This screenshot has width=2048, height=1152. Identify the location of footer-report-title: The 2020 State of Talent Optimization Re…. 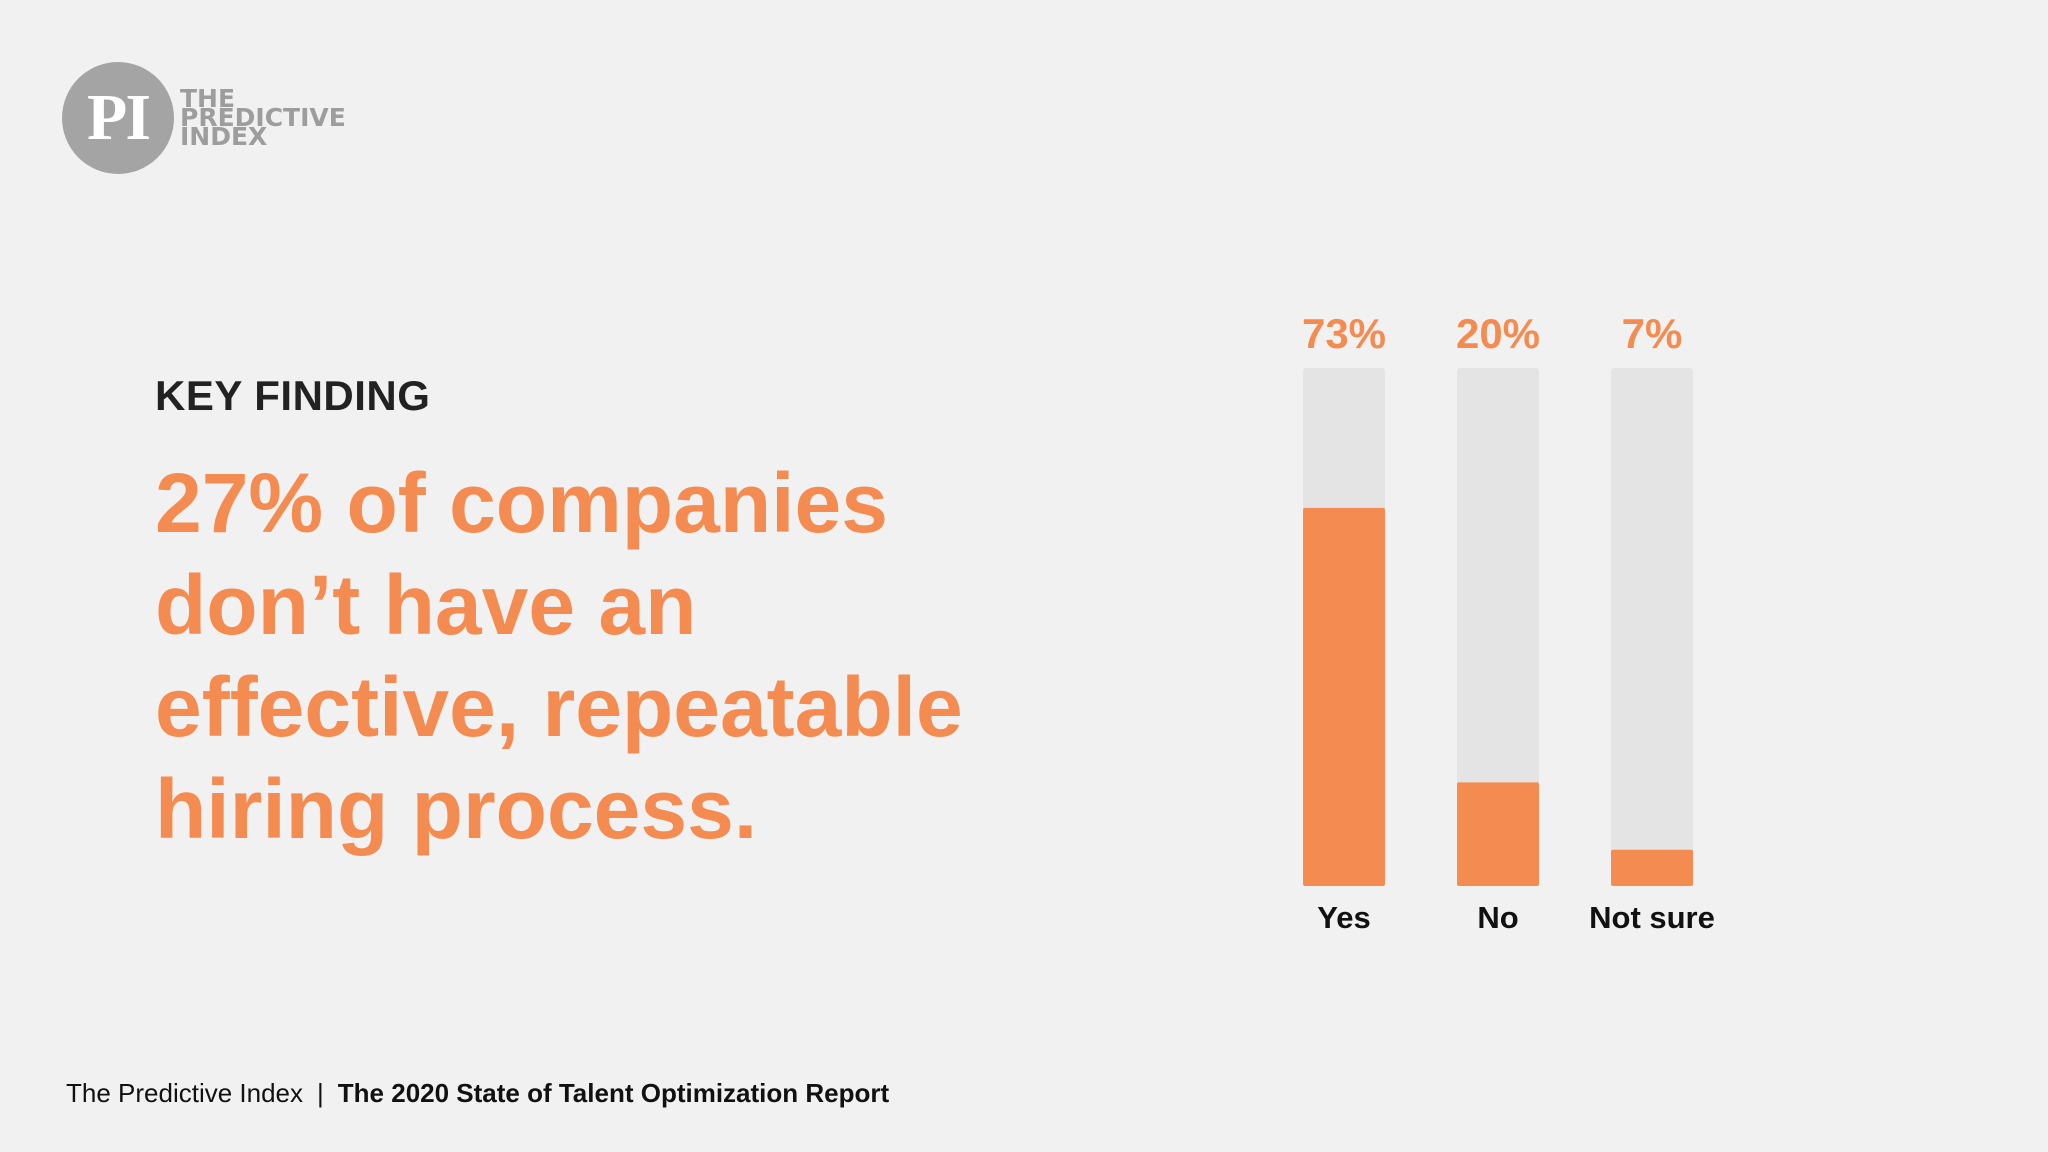
(613, 1093).